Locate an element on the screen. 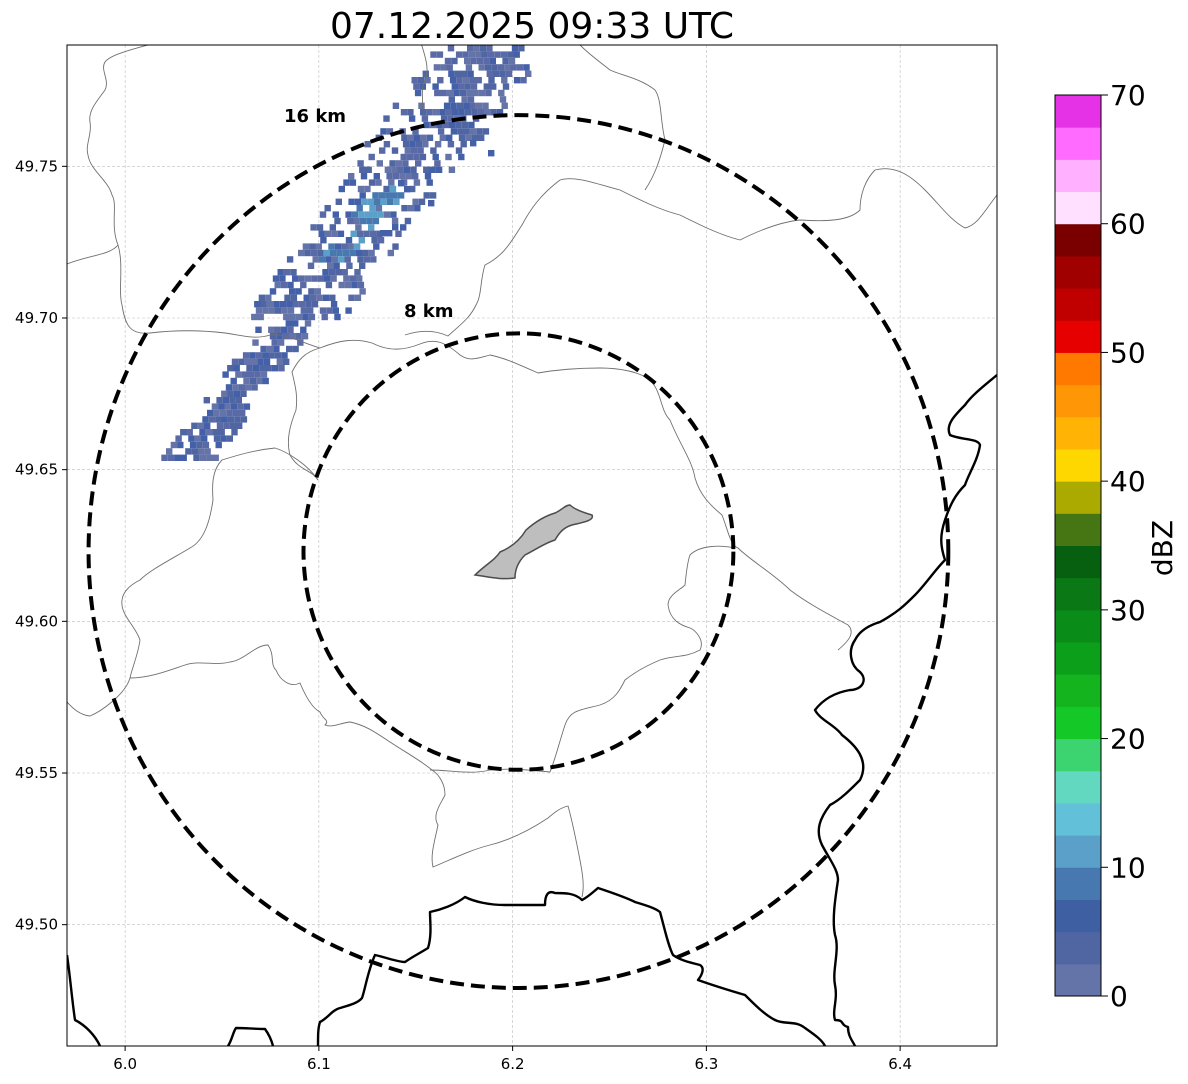 Image resolution: width=1188 pixels, height=1084 pixels. x-tick-label: 6.4 is located at coordinates (900, 1064).